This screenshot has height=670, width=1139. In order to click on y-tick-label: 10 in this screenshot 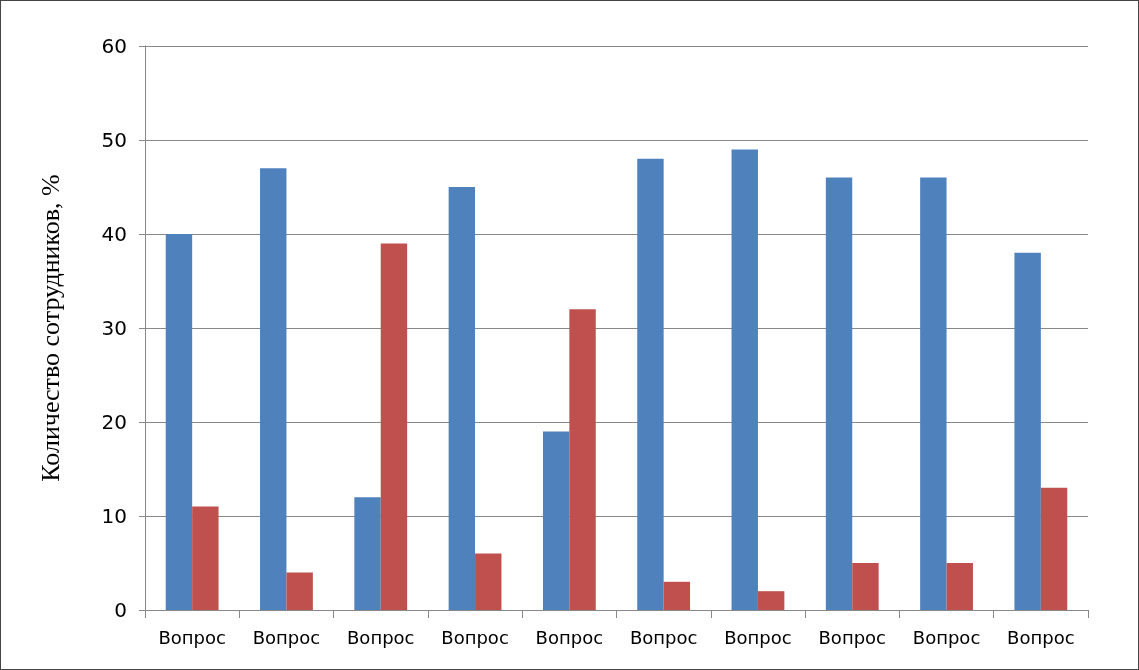, I will do `click(114, 516)`.